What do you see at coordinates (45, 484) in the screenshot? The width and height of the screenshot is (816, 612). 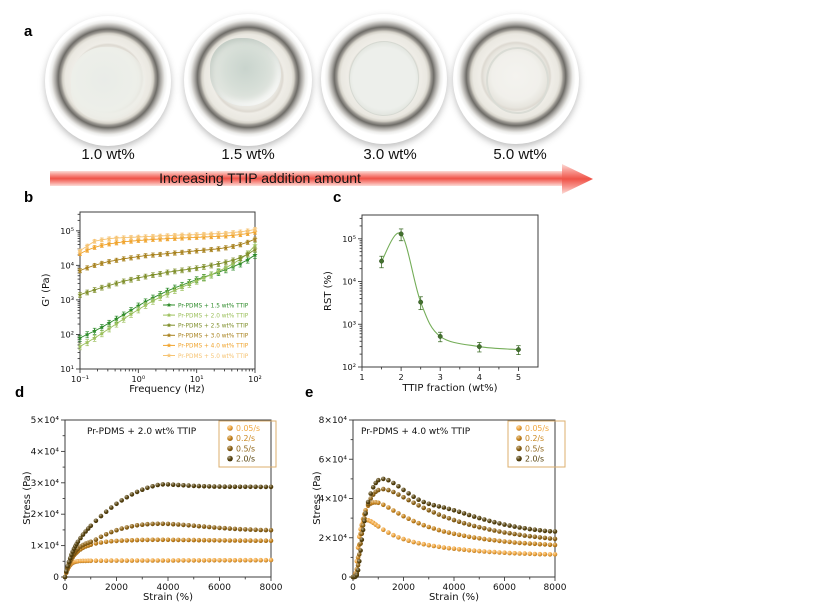 I see `svg-text: 3×10⁴` at bounding box center [45, 484].